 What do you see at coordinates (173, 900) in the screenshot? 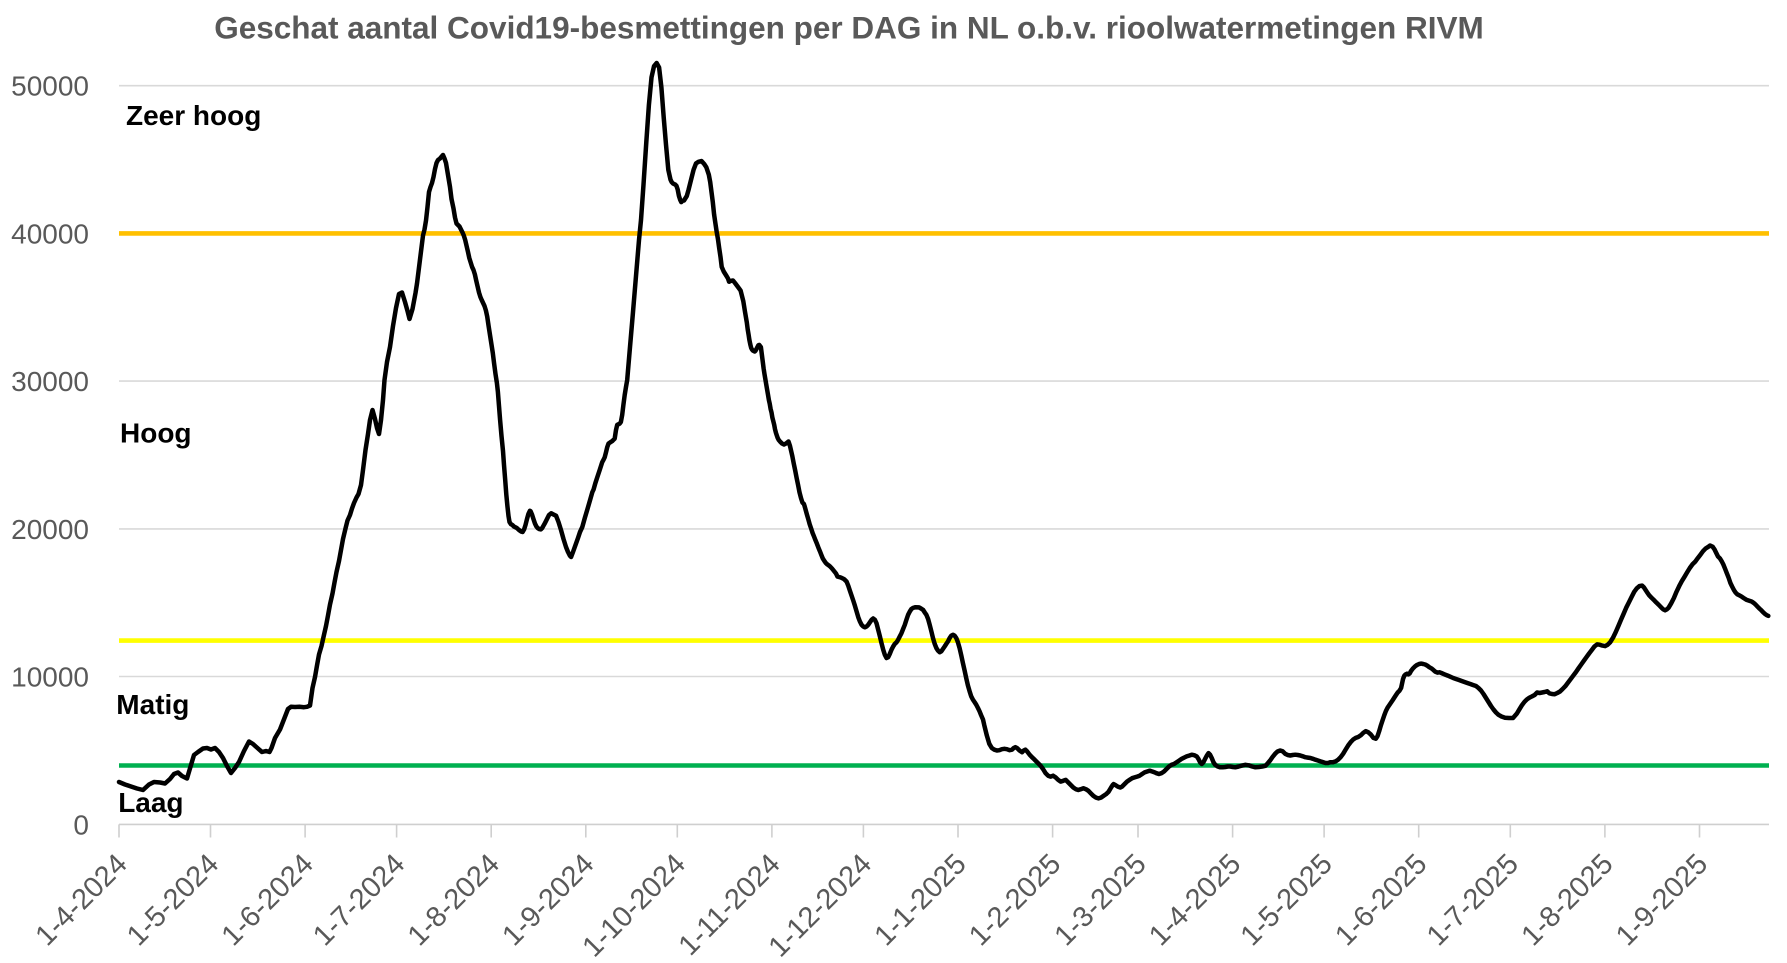
I see `svg-text: 1-5-2024` at bounding box center [173, 900].